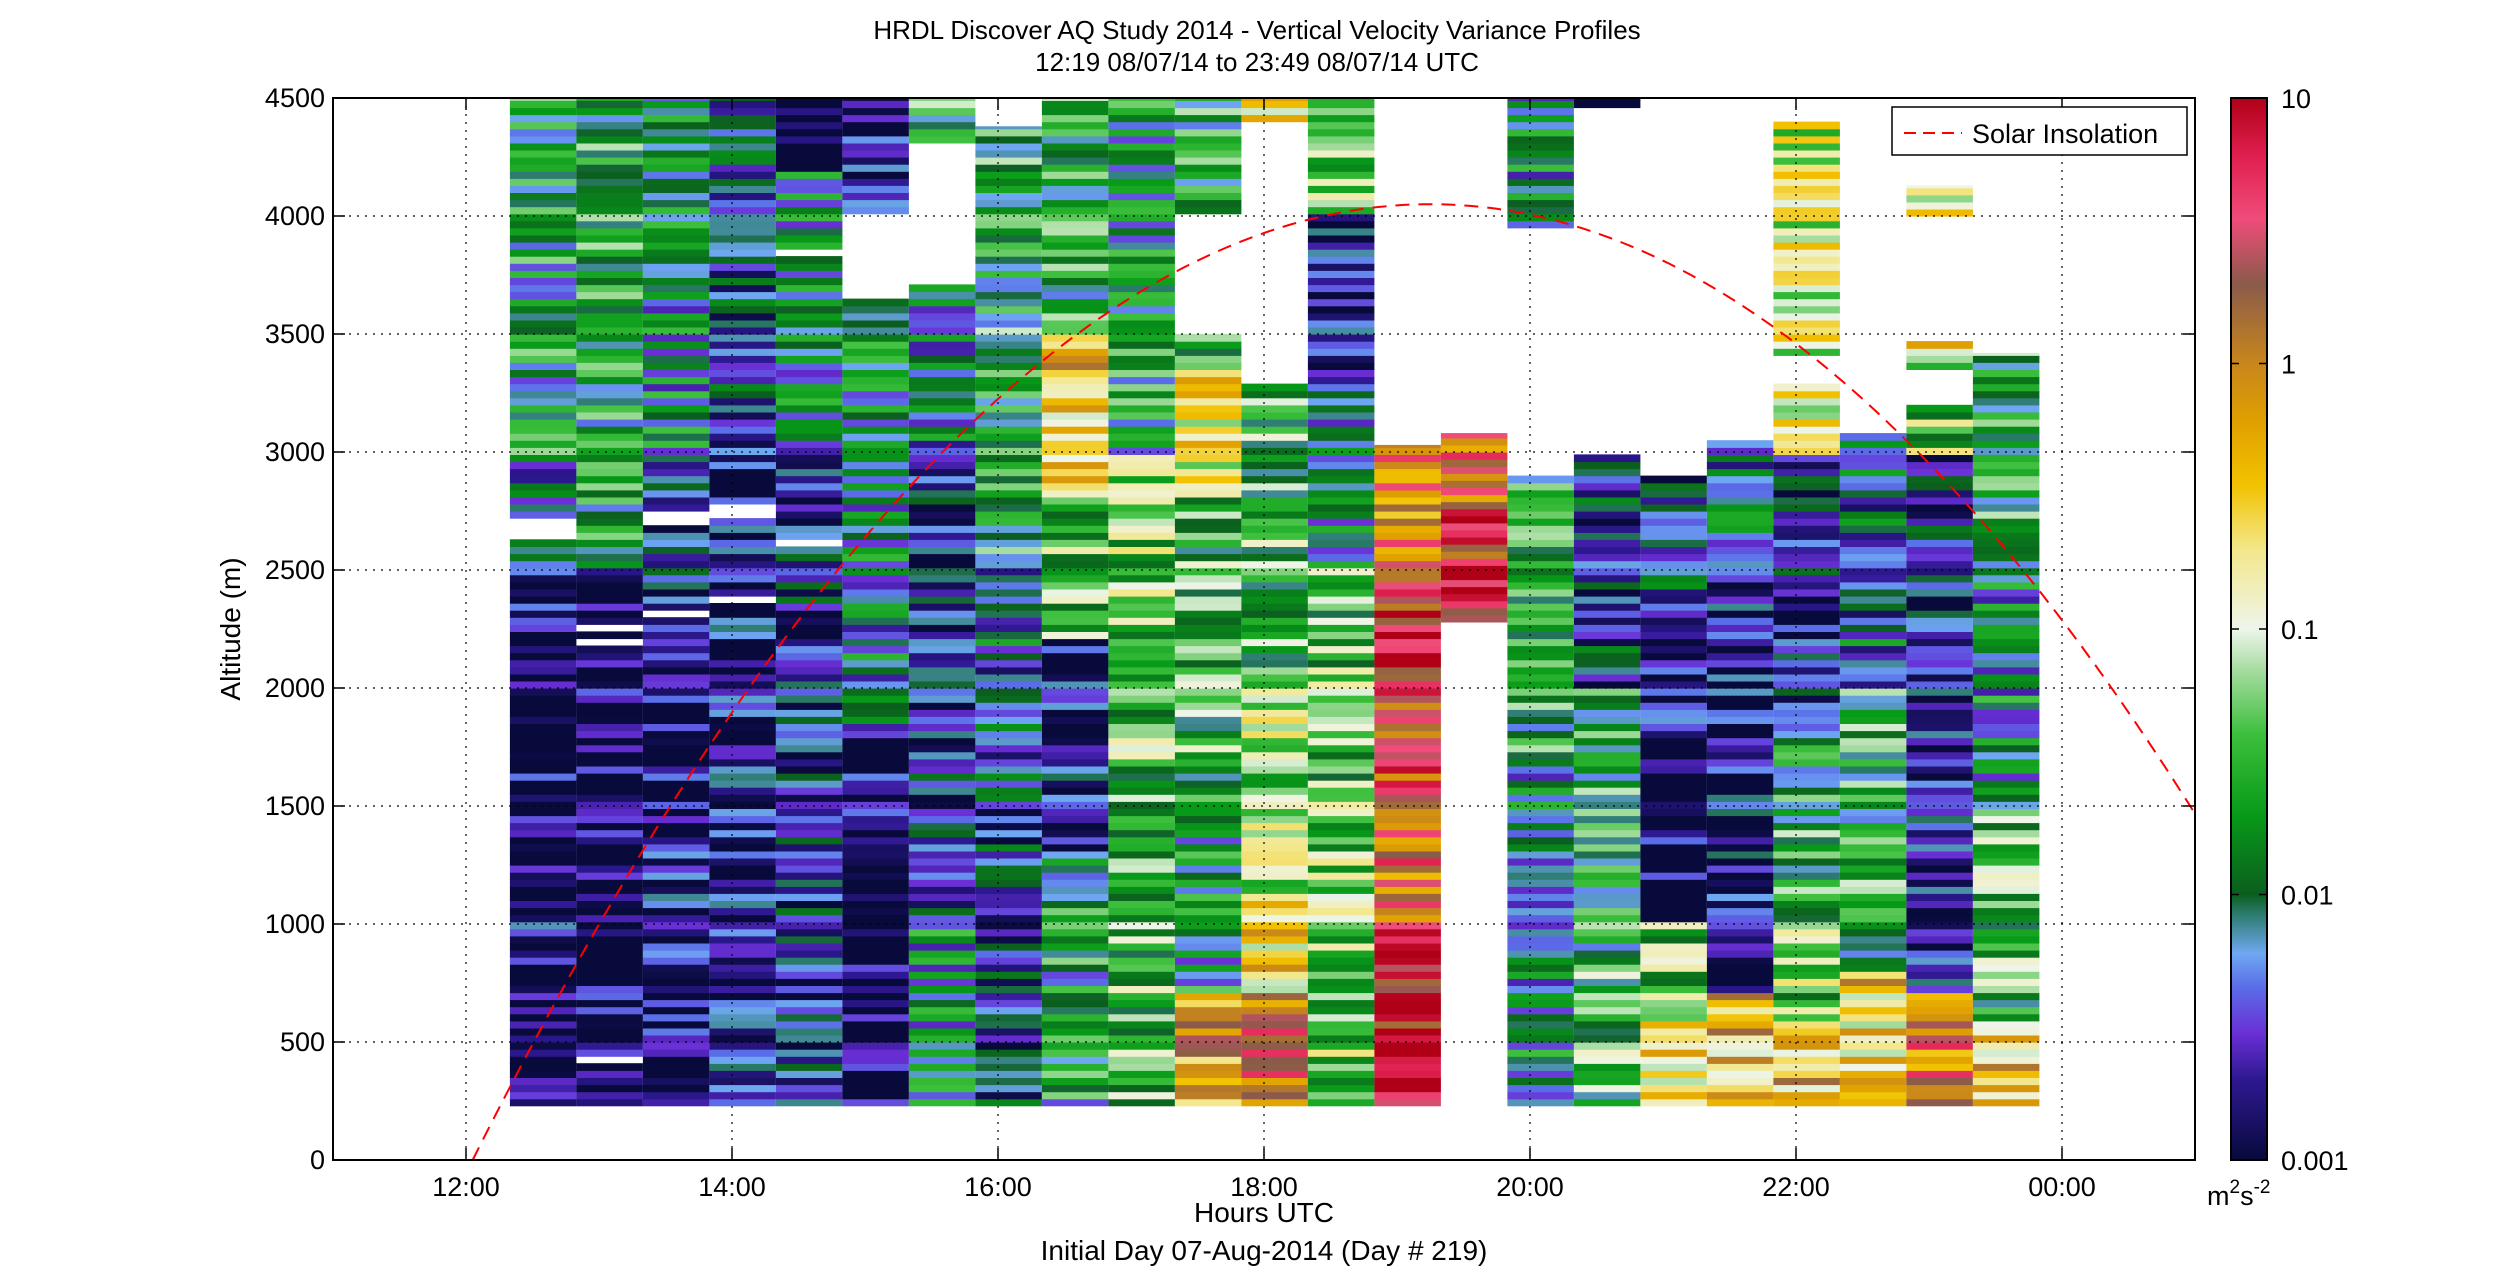 Image resolution: width=2515 pixels, height=1282 pixels. Describe the element at coordinates (2262, 1187) in the screenshot. I see `units-exp2: -2` at that location.